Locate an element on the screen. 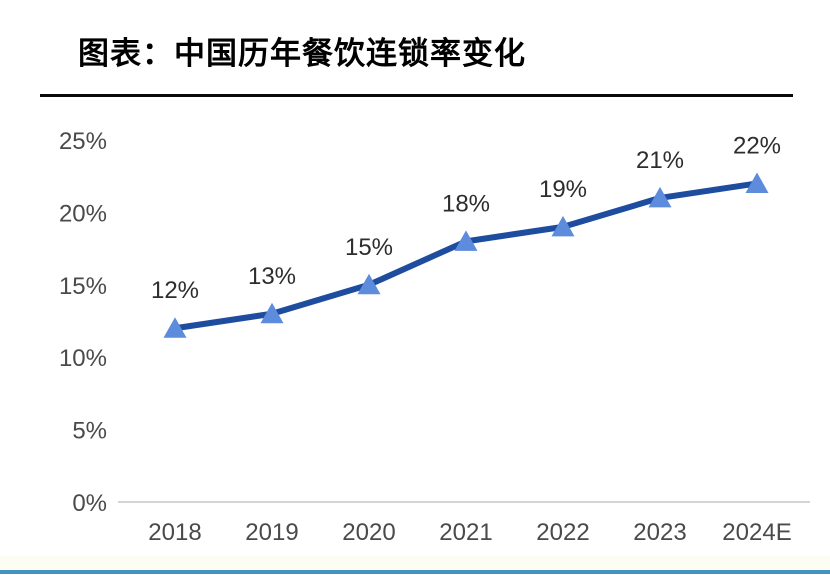  footer-accent-line is located at coordinates (415, 572).